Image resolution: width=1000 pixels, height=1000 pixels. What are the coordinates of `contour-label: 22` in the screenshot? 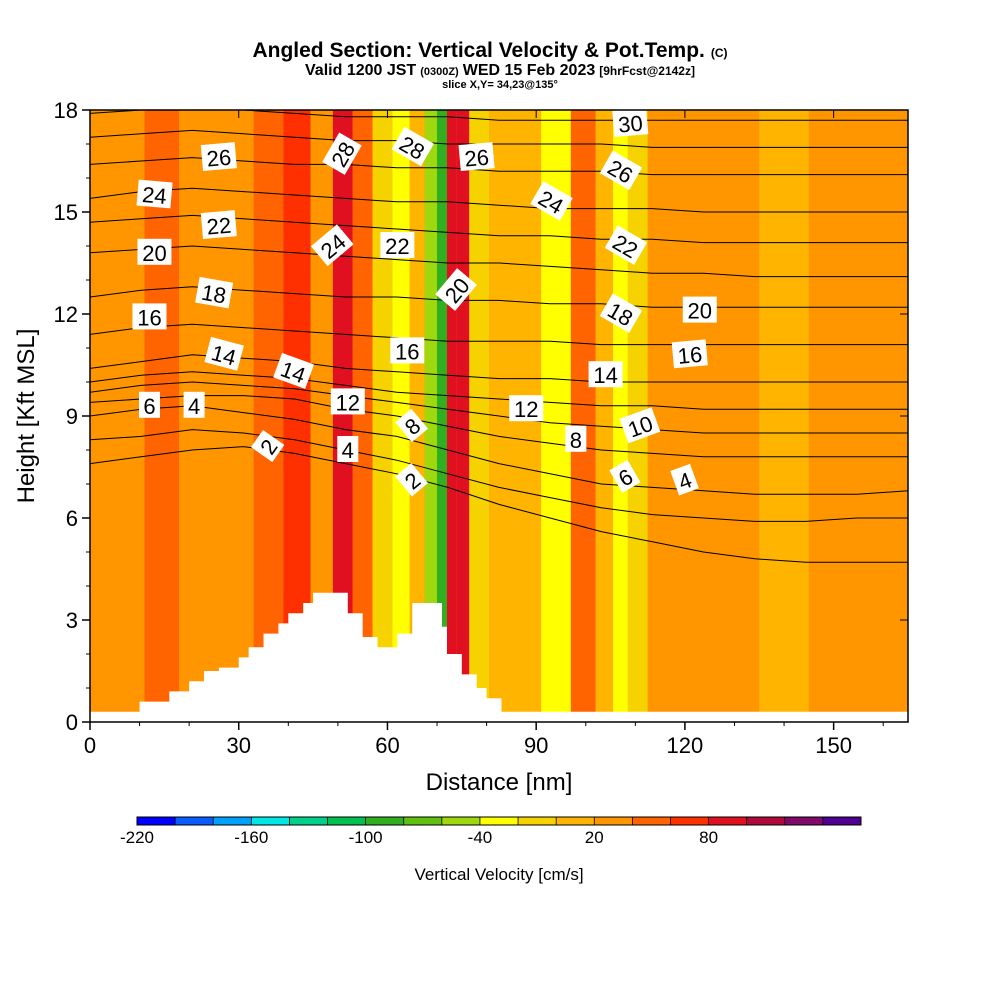 It's located at (218, 225).